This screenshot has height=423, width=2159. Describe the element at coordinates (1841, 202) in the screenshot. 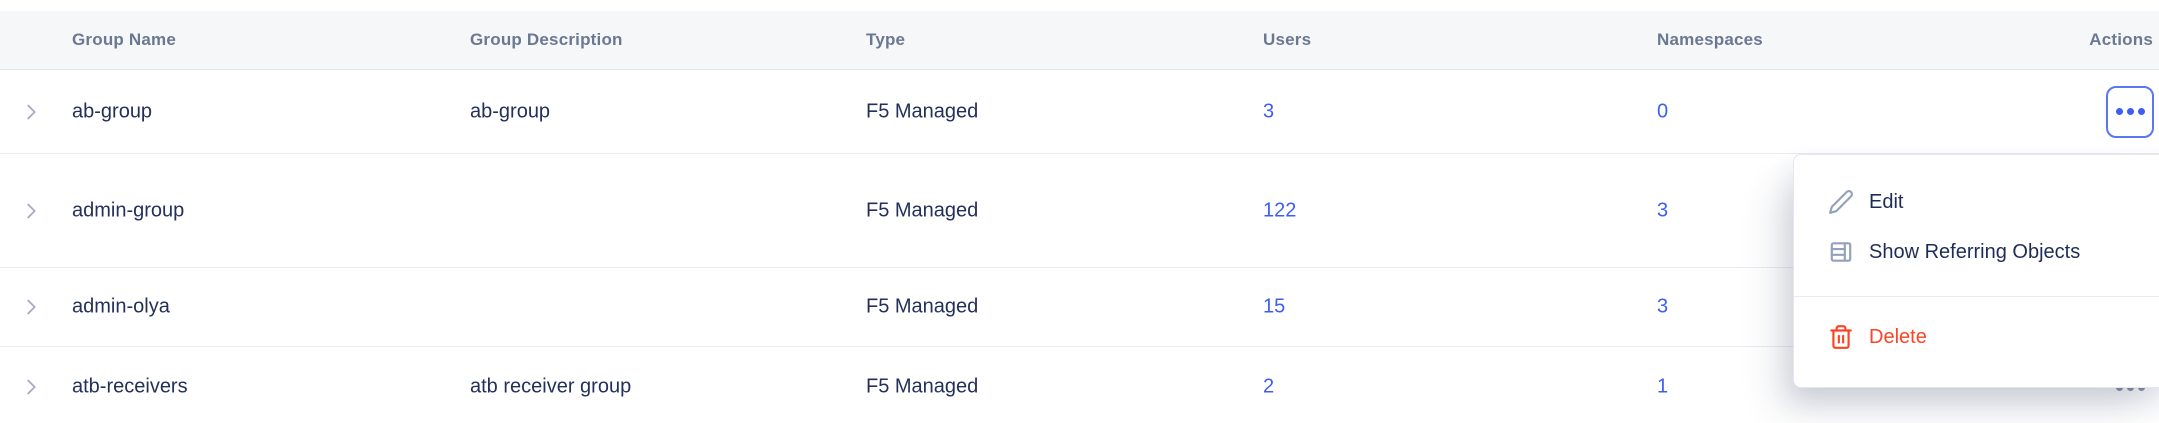

I see `pencil-icon` at that location.